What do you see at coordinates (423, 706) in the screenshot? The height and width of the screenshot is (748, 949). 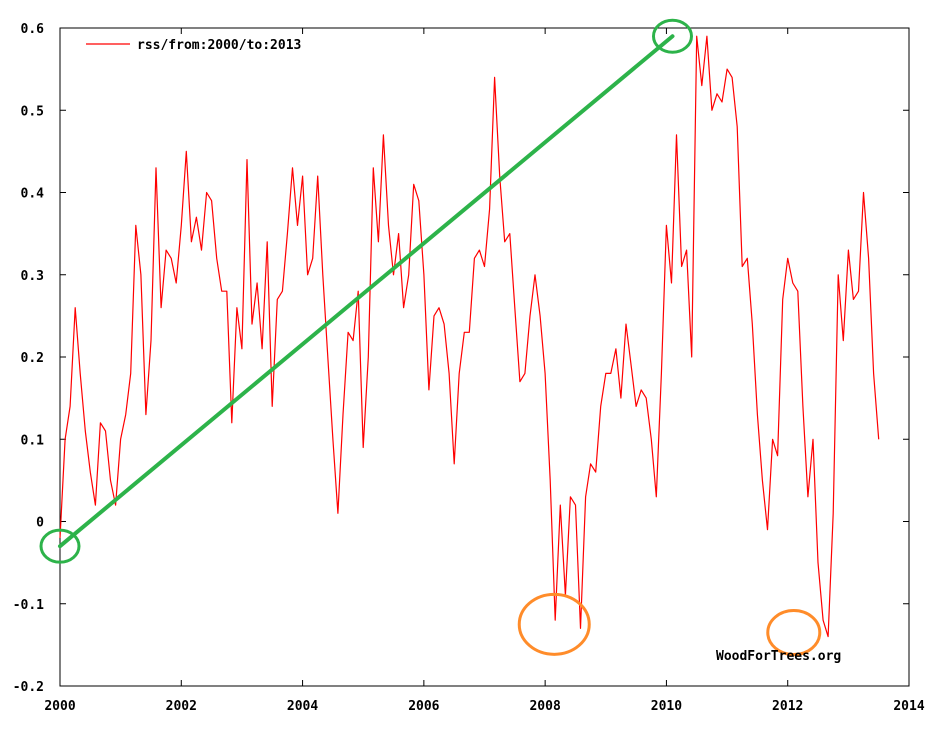 I see `x-tick-label: 2006` at bounding box center [423, 706].